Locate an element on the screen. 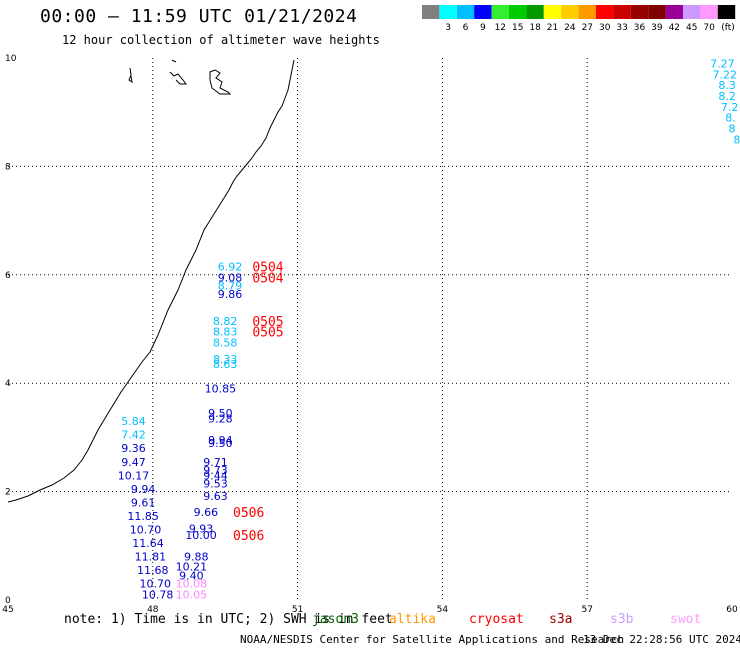 The width and height of the screenshot is (740, 650). wave-height-value: 10.17 is located at coordinates (134, 475).